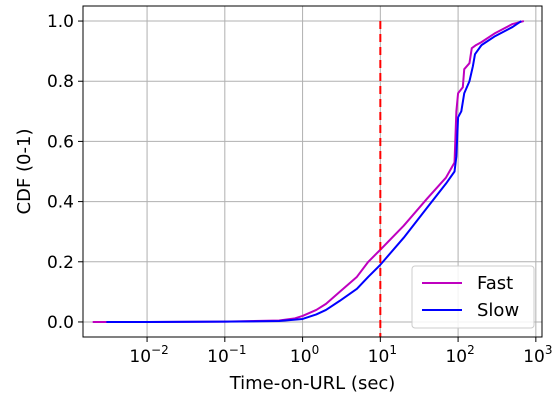 This screenshot has height=394, width=559. What do you see at coordinates (316, 350) in the screenshot?
I see `x-tick-exponent: 0` at bounding box center [316, 350].